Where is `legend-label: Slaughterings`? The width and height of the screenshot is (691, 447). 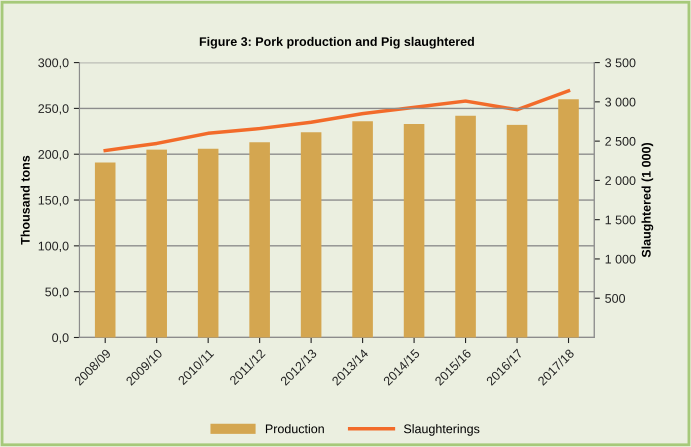 legend-label: Slaughterings is located at coordinates (442, 430).